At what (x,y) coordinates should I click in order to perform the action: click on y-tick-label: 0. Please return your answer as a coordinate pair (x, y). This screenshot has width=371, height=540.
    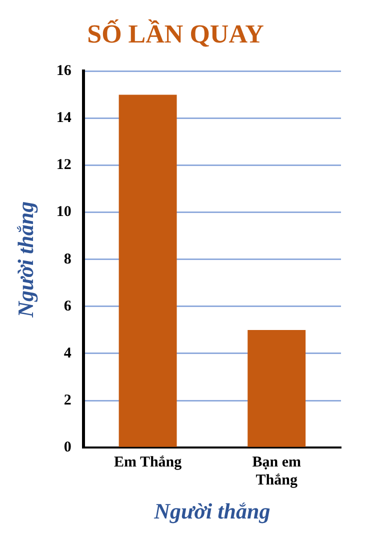
    Looking at the image, I should click on (68, 447).